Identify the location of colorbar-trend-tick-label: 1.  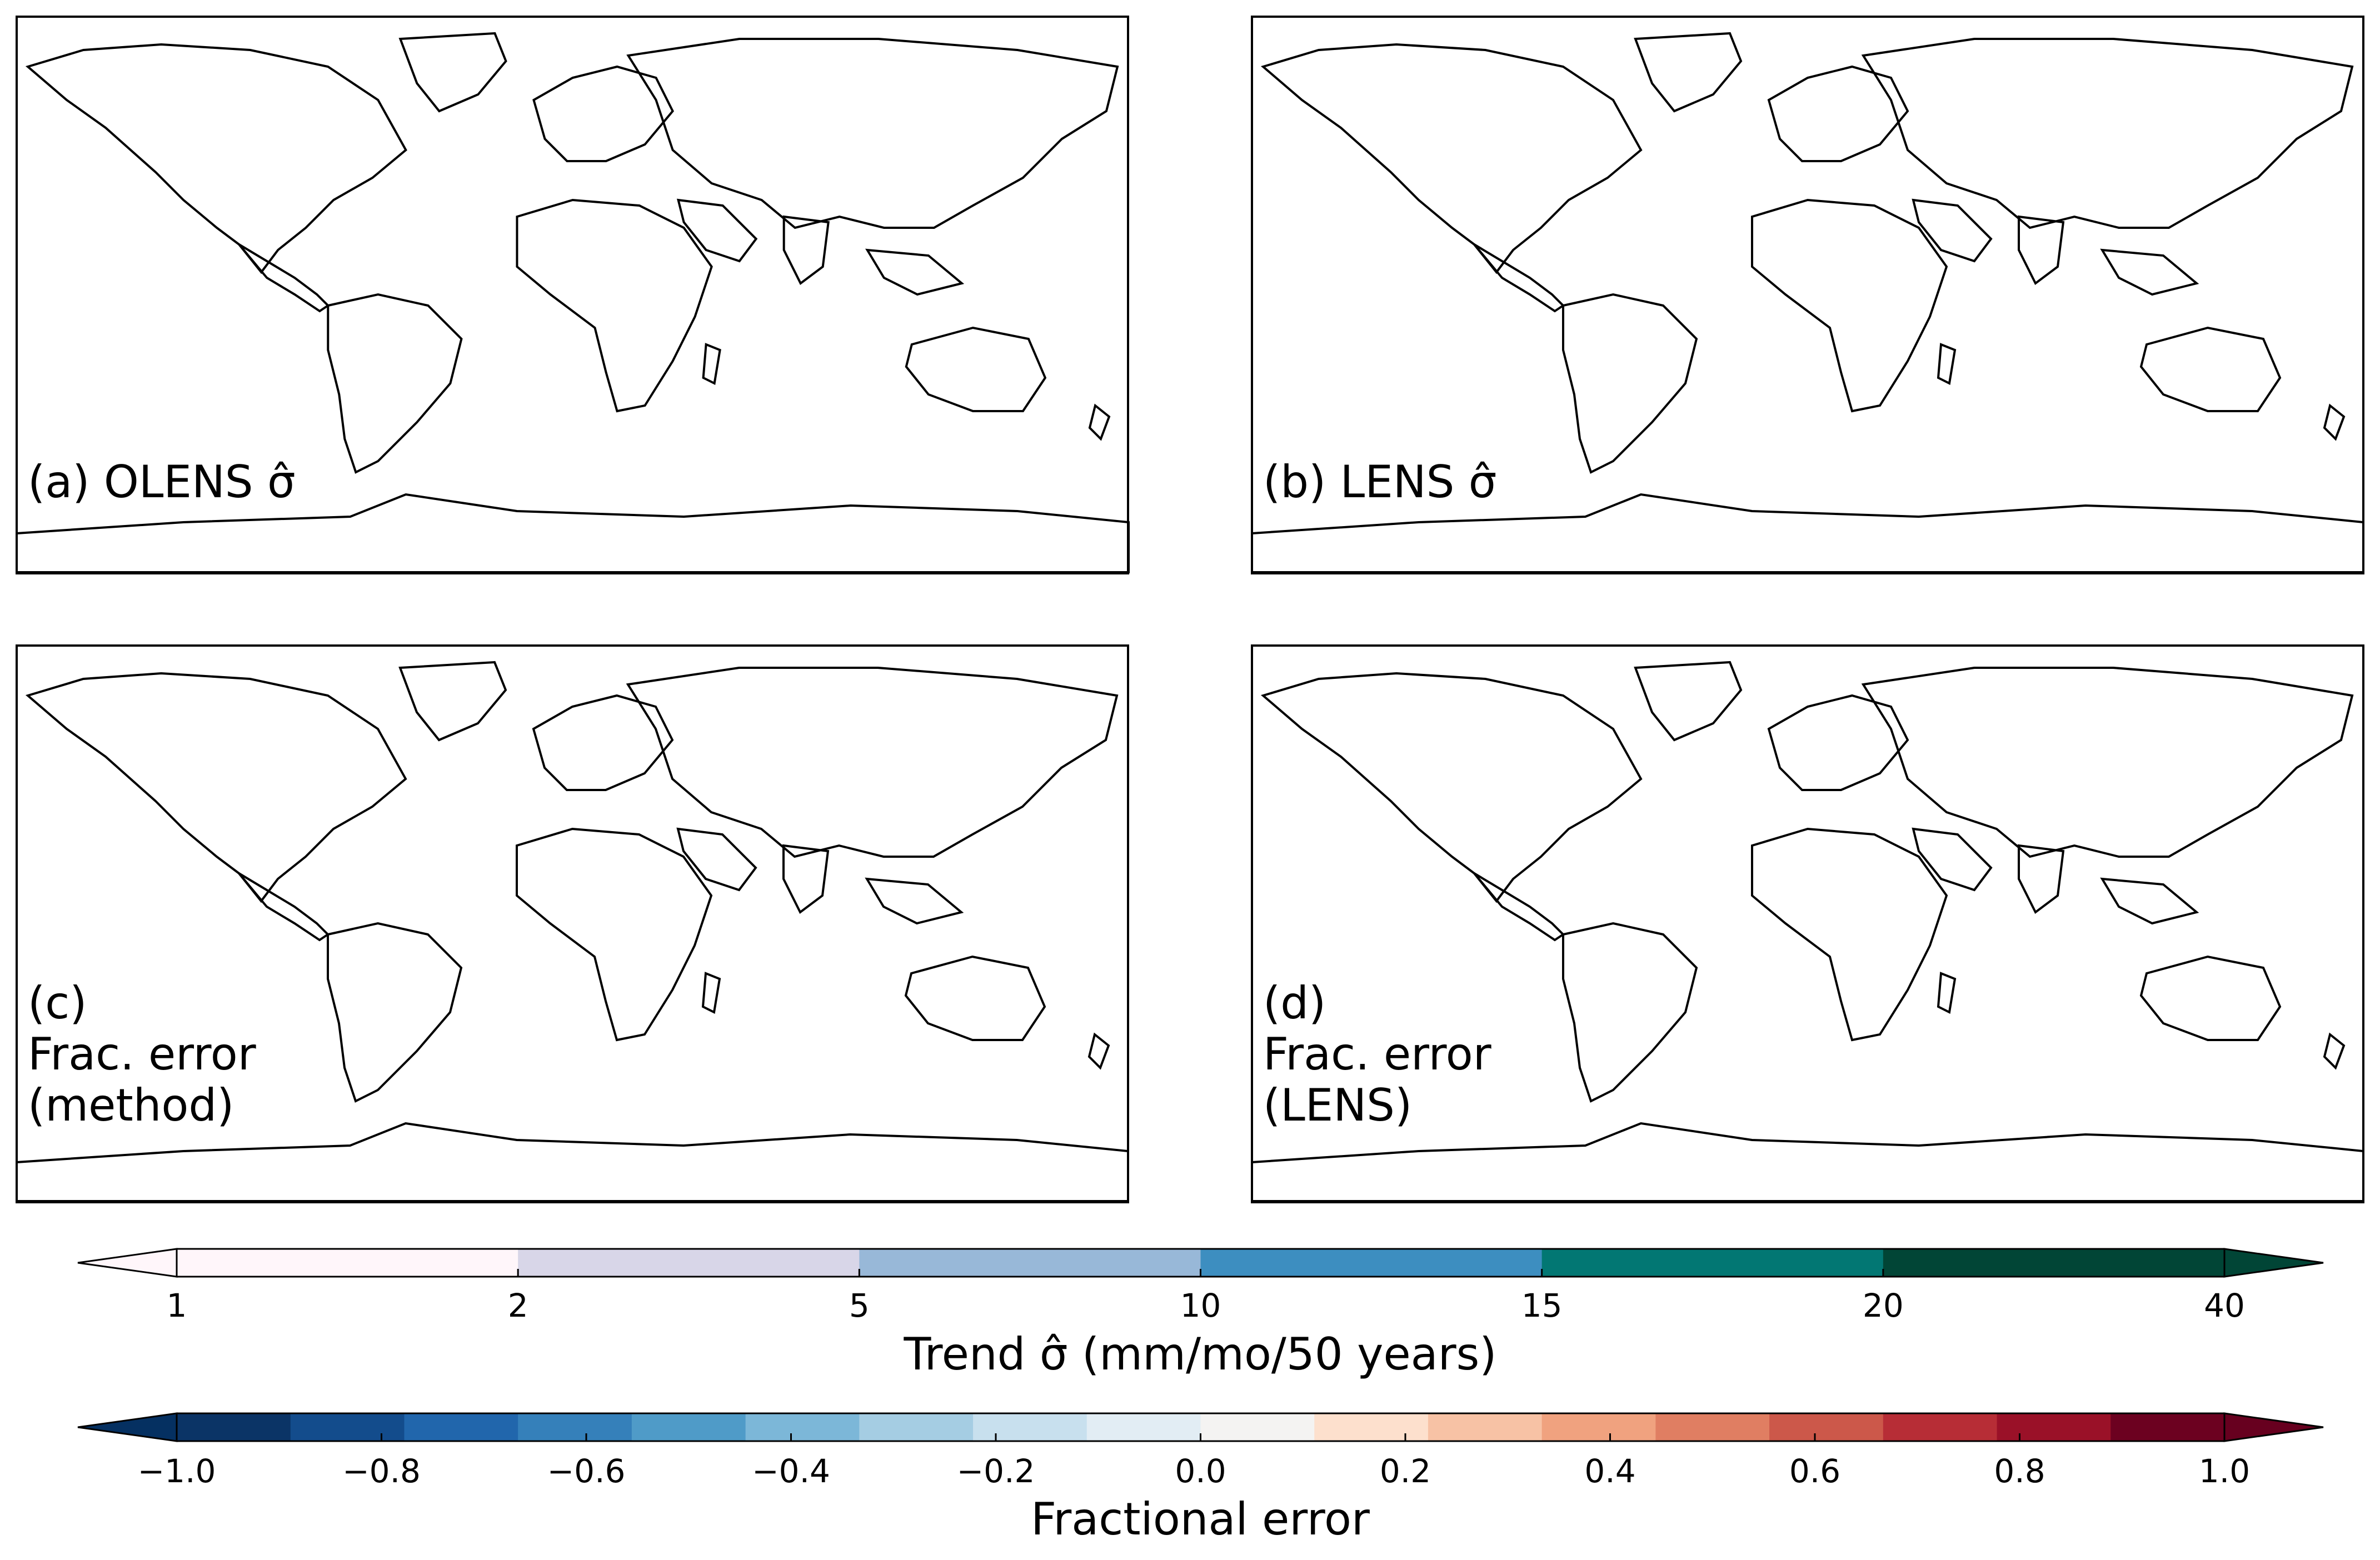
(177, 1305).